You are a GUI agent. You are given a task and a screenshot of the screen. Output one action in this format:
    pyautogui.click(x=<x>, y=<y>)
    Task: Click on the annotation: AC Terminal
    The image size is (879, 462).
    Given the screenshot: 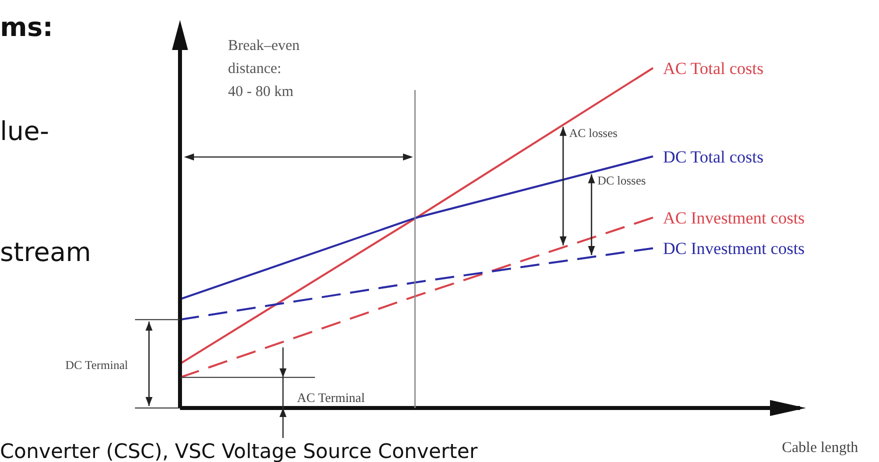 What is the action you would take?
    pyautogui.click(x=331, y=397)
    